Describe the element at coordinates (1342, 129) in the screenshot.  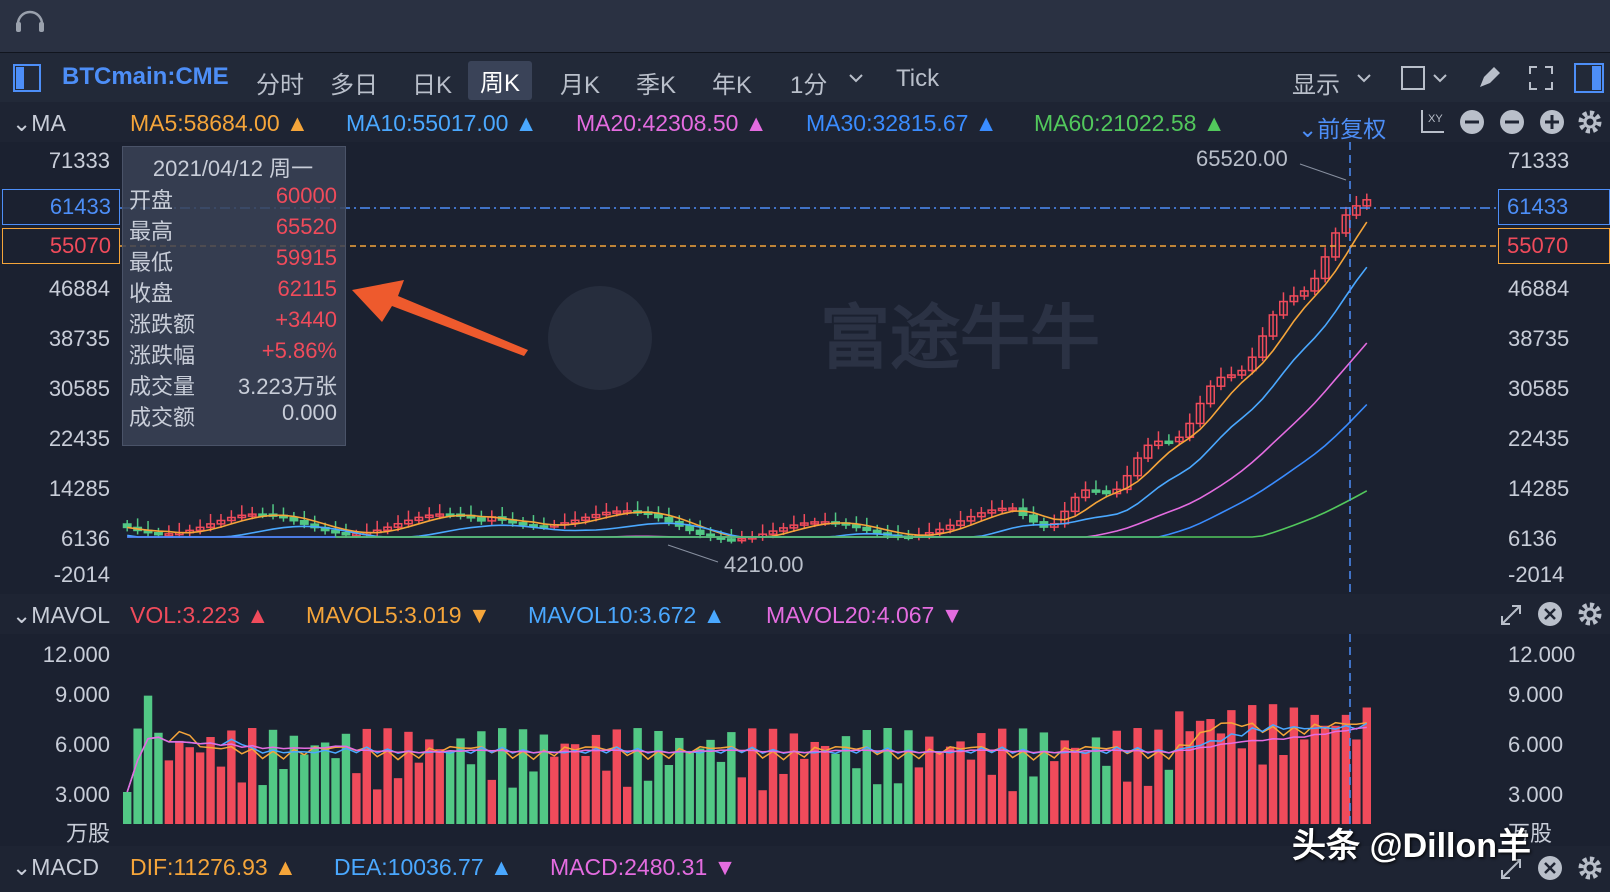
I see `adjust-dropdown: ⌄前复权` at that location.